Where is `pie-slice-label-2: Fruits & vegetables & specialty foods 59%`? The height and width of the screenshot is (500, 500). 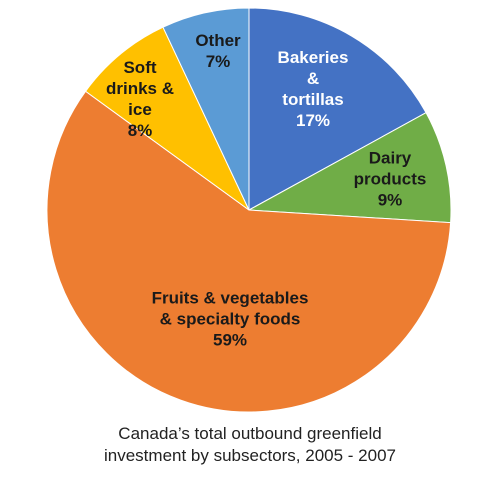 pie-slice-label-2: Fruits & vegetables & specialty foods 59% is located at coordinates (230, 318).